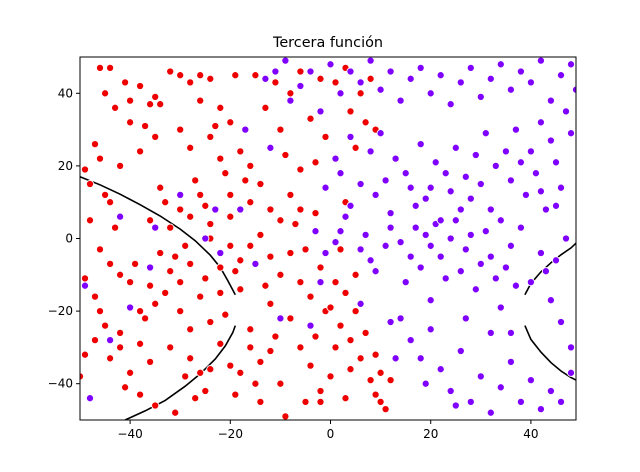 The image size is (640, 472). What do you see at coordinates (60, 311) in the screenshot?
I see `y-tick-label: −20` at bounding box center [60, 311].